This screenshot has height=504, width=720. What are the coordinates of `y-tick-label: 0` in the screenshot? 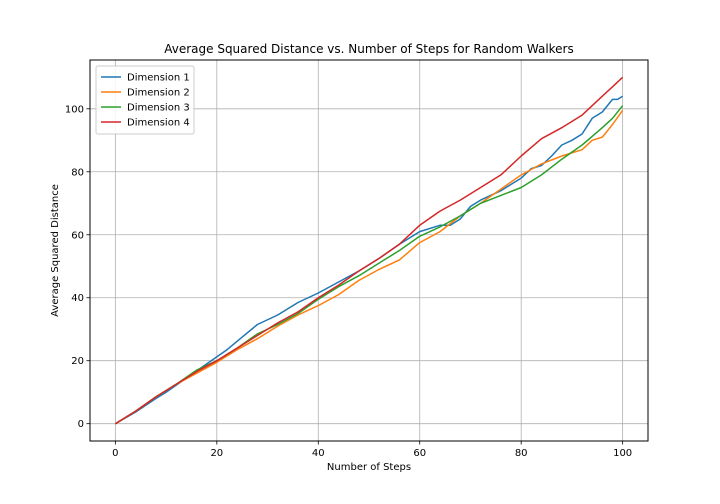 It's located at (81, 424).